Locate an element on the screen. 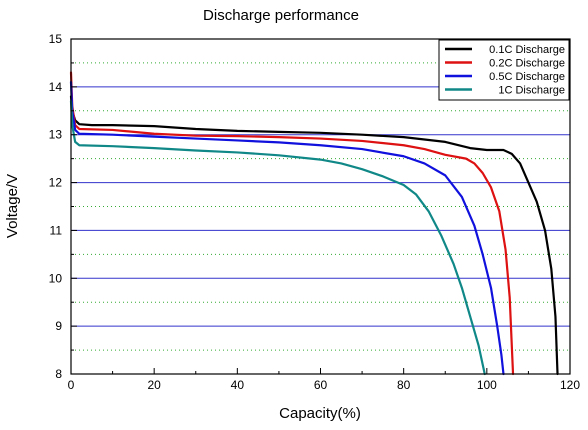  x-tick-label: 0 is located at coordinates (71, 385).